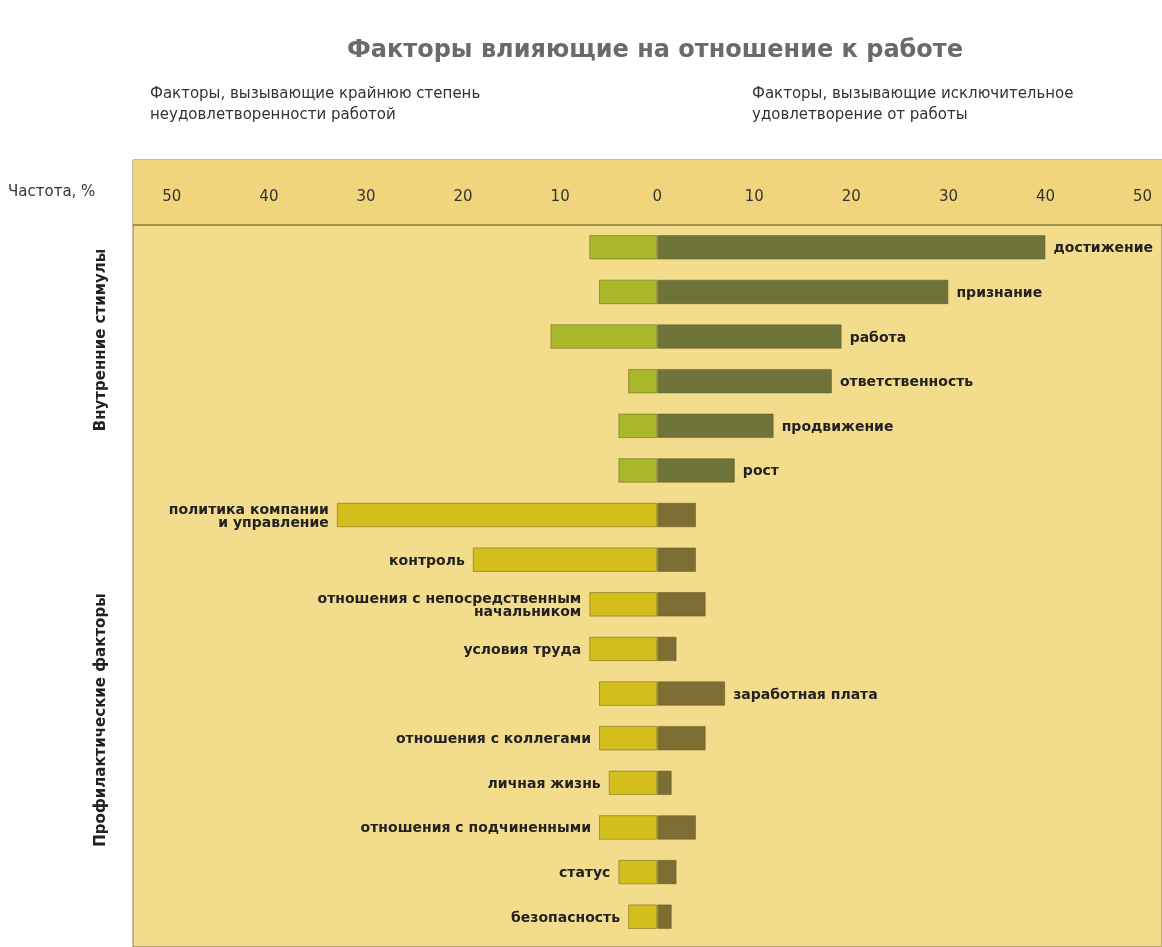  Describe the element at coordinates (837, 425) in the screenshot. I see `y-tick-label: продвижение` at that location.